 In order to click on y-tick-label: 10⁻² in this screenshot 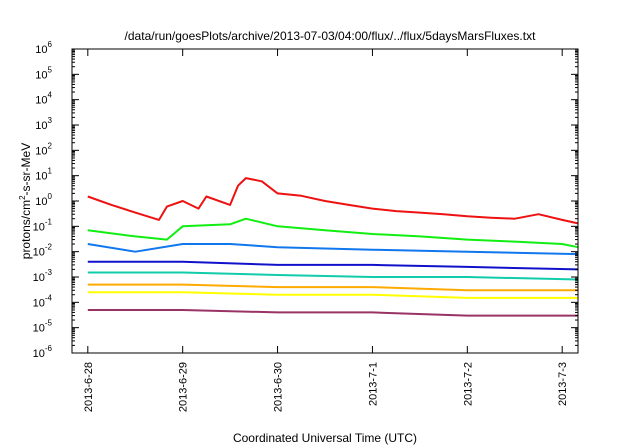, I will do `click(43, 251)`.